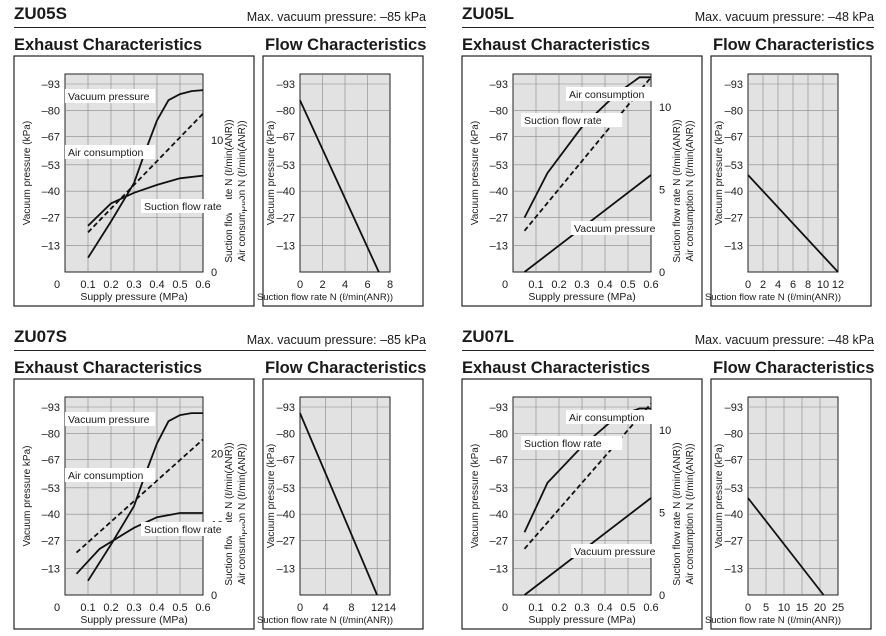  What do you see at coordinates (110, 285) in the screenshot?
I see `x-tick-label: 0.2` at bounding box center [110, 285].